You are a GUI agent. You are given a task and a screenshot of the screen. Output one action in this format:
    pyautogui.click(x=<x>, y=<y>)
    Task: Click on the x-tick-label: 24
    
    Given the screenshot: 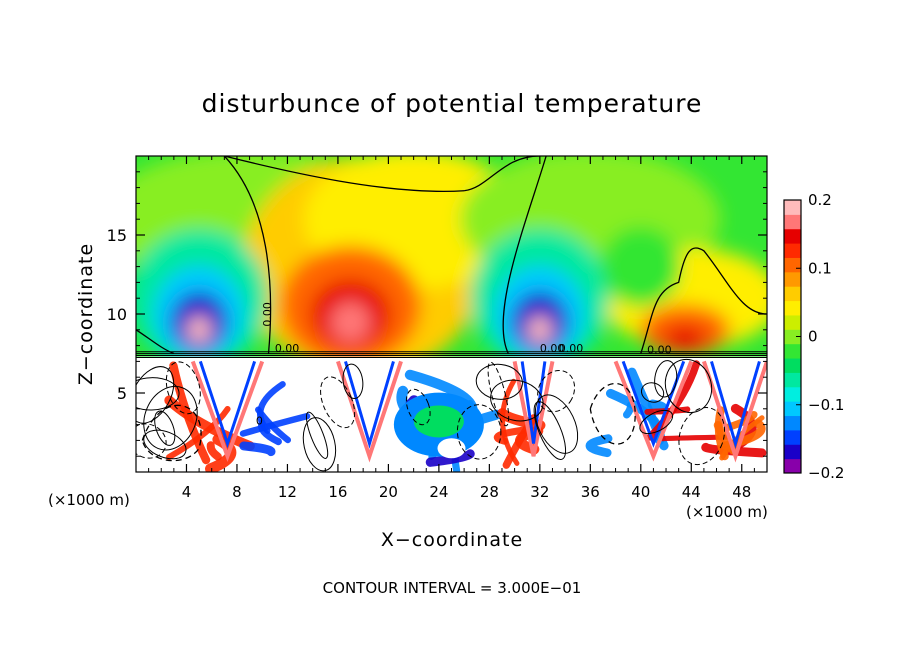 What is the action you would take?
    pyautogui.click(x=438, y=492)
    